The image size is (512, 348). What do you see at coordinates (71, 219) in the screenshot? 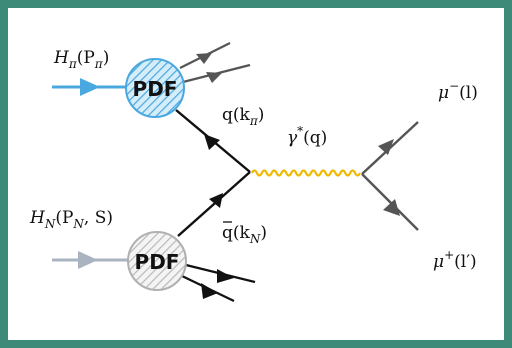
I see `nucleon-beam-label: HN(PN, S)` at bounding box center [71, 219].